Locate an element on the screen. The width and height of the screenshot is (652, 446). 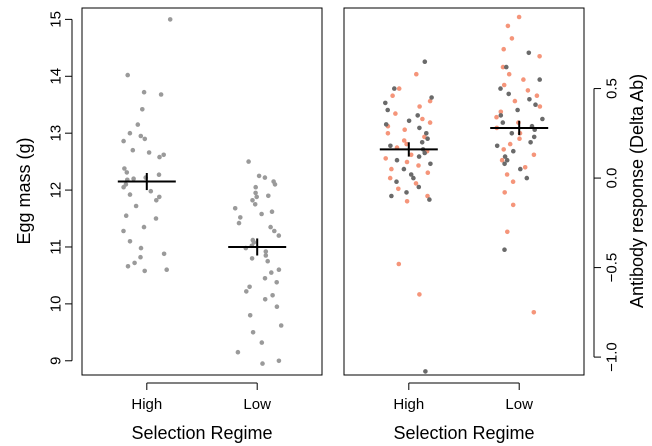
antibody-y-axis-title: Antibody response (Delta Ab) is located at coordinates (637, 191).